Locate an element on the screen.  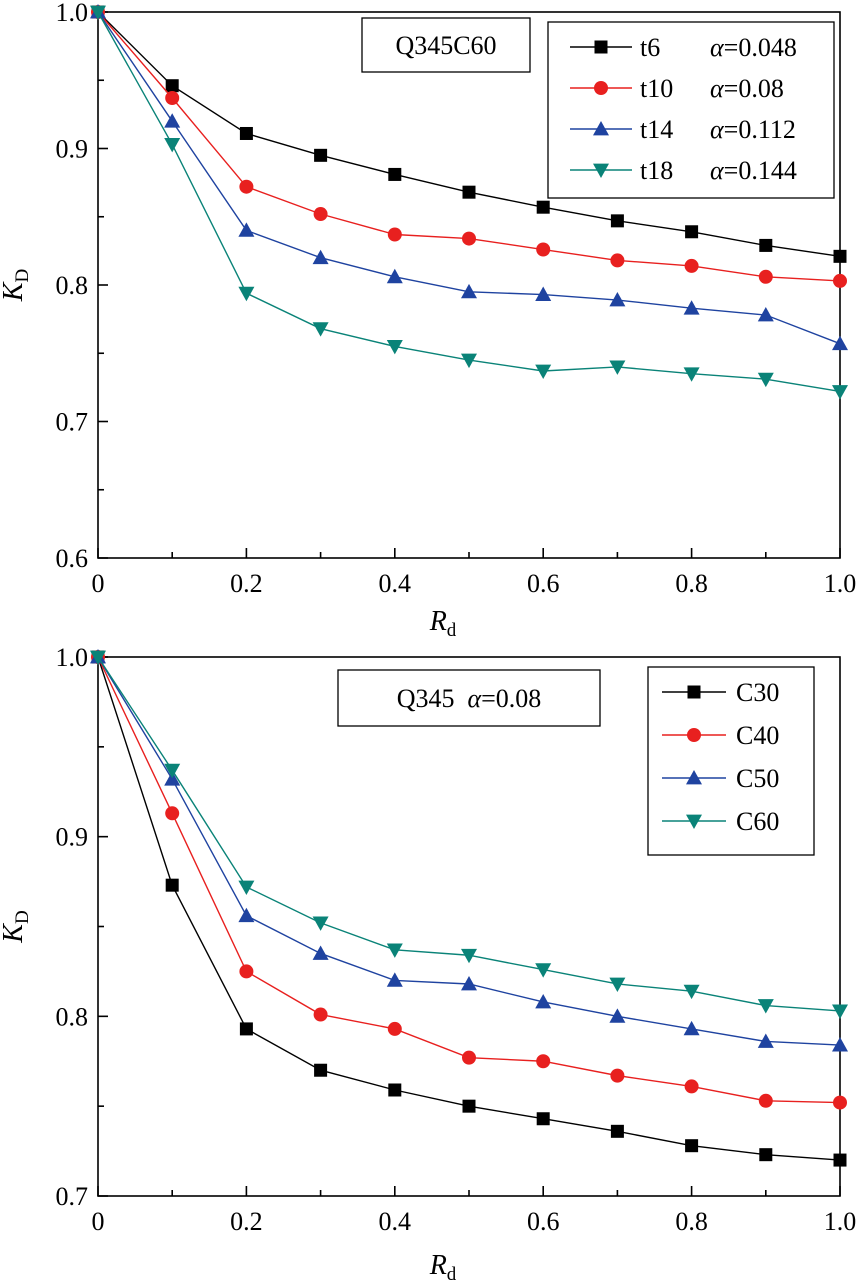
legend-label-C30: C30 is located at coordinates (757, 692).